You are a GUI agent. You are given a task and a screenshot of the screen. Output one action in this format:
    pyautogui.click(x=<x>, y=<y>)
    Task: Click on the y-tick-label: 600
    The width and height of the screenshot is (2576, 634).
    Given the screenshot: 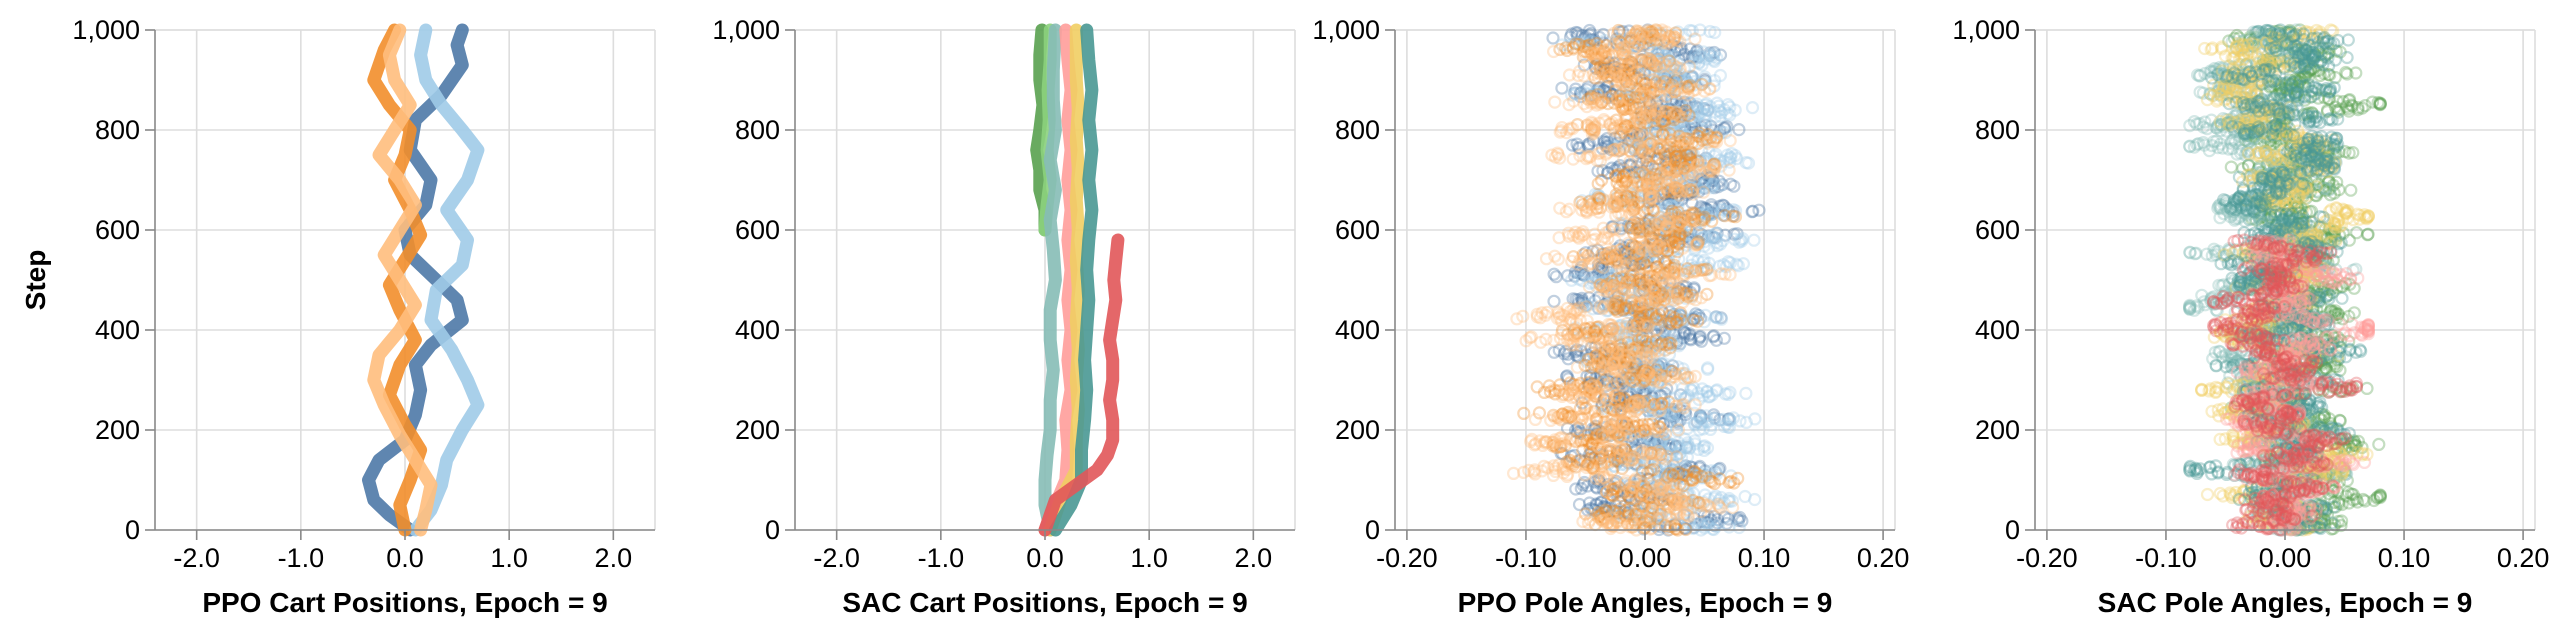 What is the action you would take?
    pyautogui.click(x=1357, y=230)
    